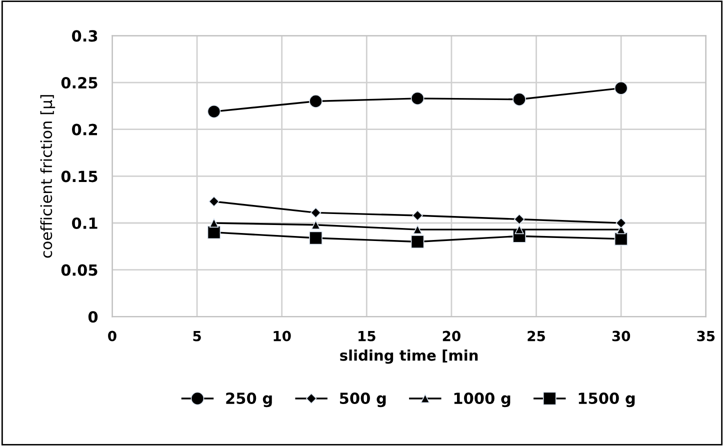 The image size is (724, 446). Describe the element at coordinates (112, 336) in the screenshot. I see `x-tick-label: 0` at that location.